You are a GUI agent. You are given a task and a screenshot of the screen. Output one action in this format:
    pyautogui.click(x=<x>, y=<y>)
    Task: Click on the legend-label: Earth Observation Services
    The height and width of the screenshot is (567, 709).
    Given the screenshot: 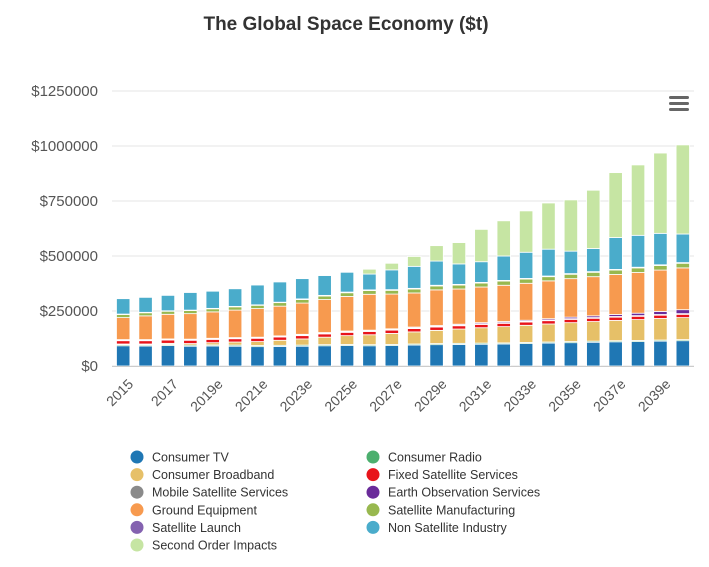 What is the action you would take?
    pyautogui.click(x=464, y=493)
    